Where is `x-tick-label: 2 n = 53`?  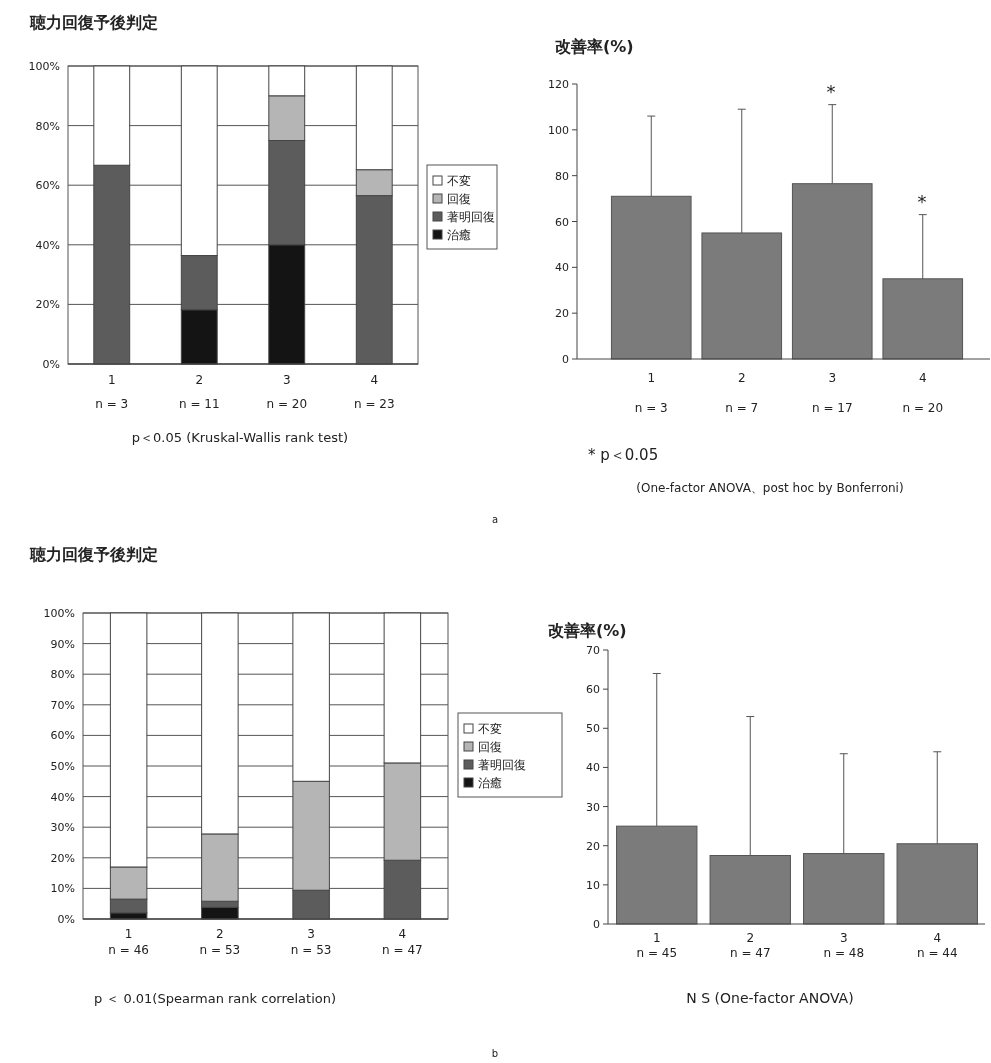
x-tick-label: 2 n = 53 is located at coordinates (220, 942).